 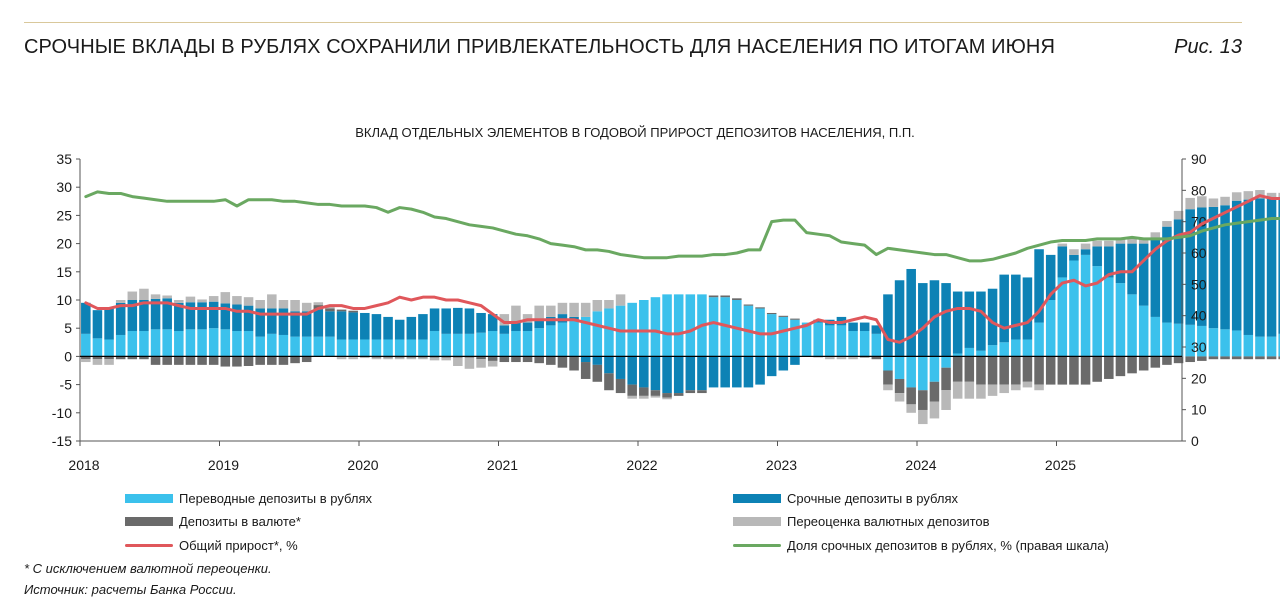 What do you see at coordinates (1199, 190) in the screenshot?
I see `y2-tick-label: 80` at bounding box center [1199, 190].